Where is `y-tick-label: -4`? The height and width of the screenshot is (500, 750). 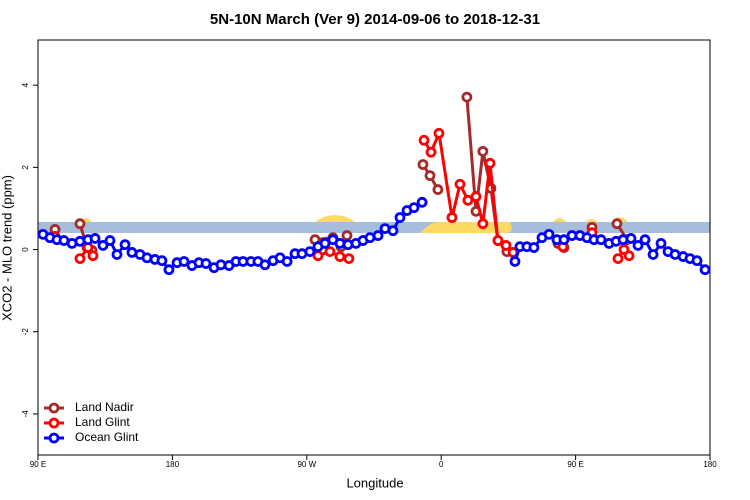
y-tick-label: -4 is located at coordinates (25, 414).